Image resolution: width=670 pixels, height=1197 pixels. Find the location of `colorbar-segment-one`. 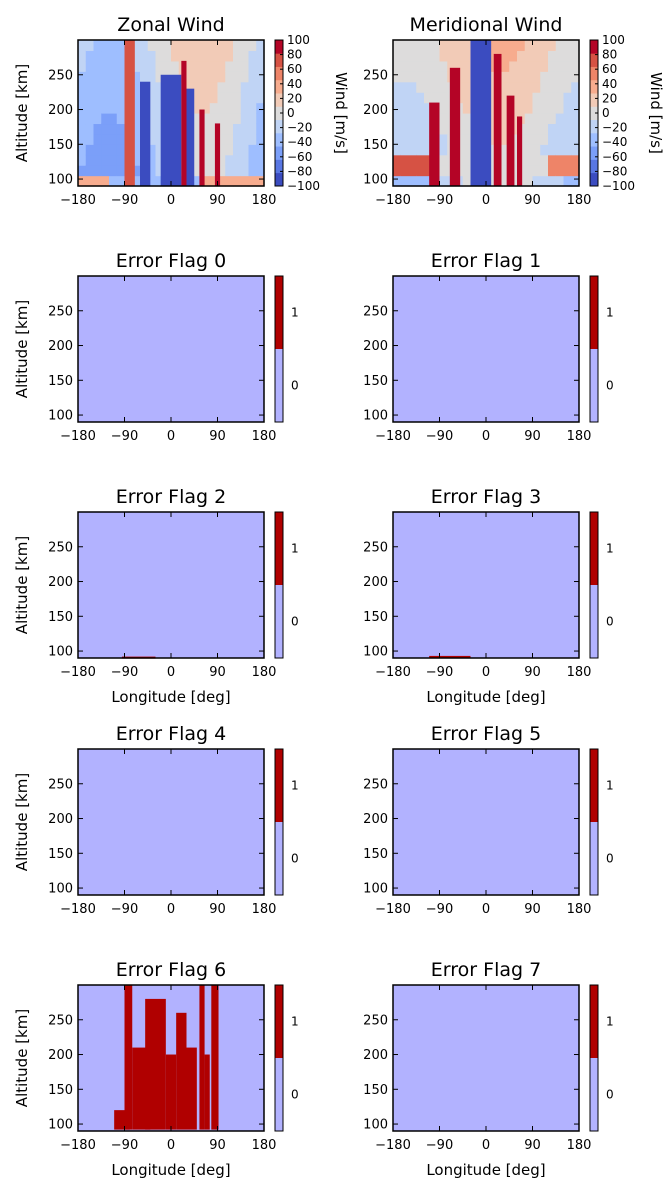

colorbar-segment-one is located at coordinates (594, 548).